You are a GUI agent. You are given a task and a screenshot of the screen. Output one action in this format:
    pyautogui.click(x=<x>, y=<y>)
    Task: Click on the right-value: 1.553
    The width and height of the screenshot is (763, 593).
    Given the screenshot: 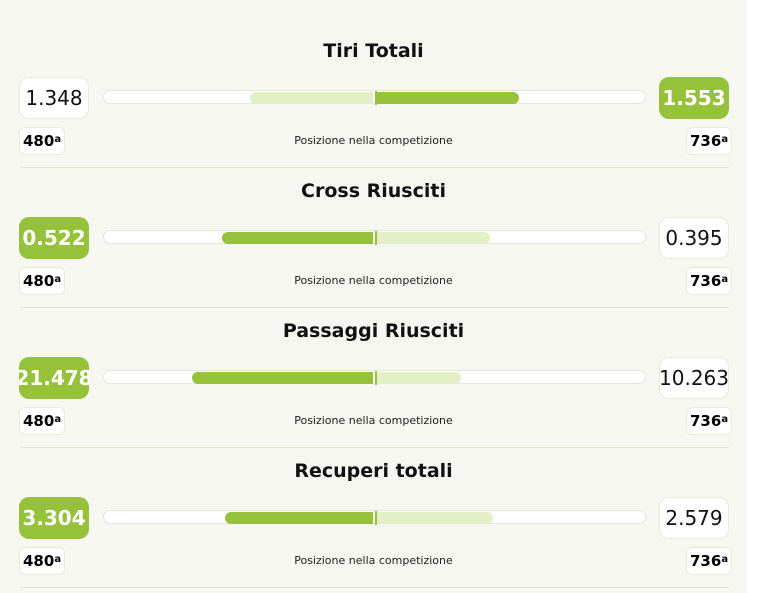 What is the action you would take?
    pyautogui.click(x=694, y=98)
    